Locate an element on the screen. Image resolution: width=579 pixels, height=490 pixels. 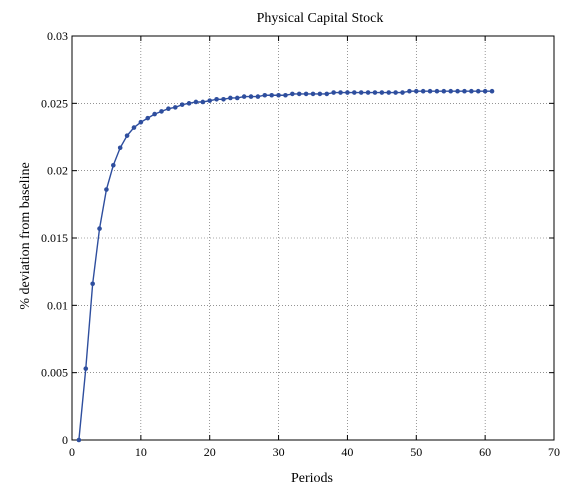
y-tick-label: 0.02 is located at coordinates (57, 171).